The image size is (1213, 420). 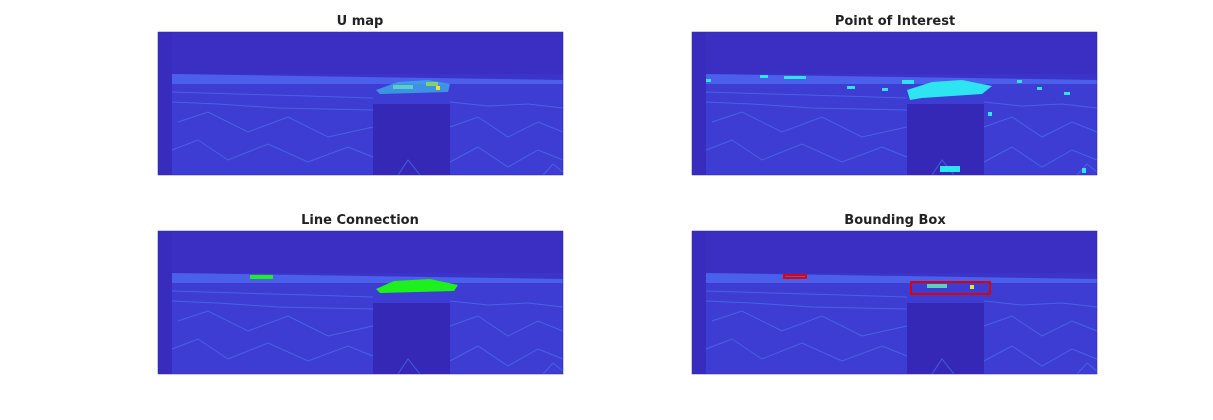 What do you see at coordinates (895, 220) in the screenshot?
I see `panel-title: Bounding Box` at bounding box center [895, 220].